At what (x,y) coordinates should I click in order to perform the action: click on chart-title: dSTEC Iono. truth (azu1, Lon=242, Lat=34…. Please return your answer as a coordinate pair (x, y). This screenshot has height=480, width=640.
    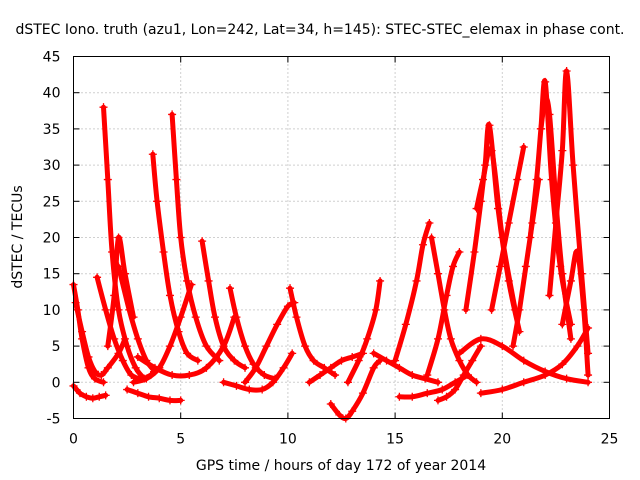
    Looking at the image, I should click on (319, 30).